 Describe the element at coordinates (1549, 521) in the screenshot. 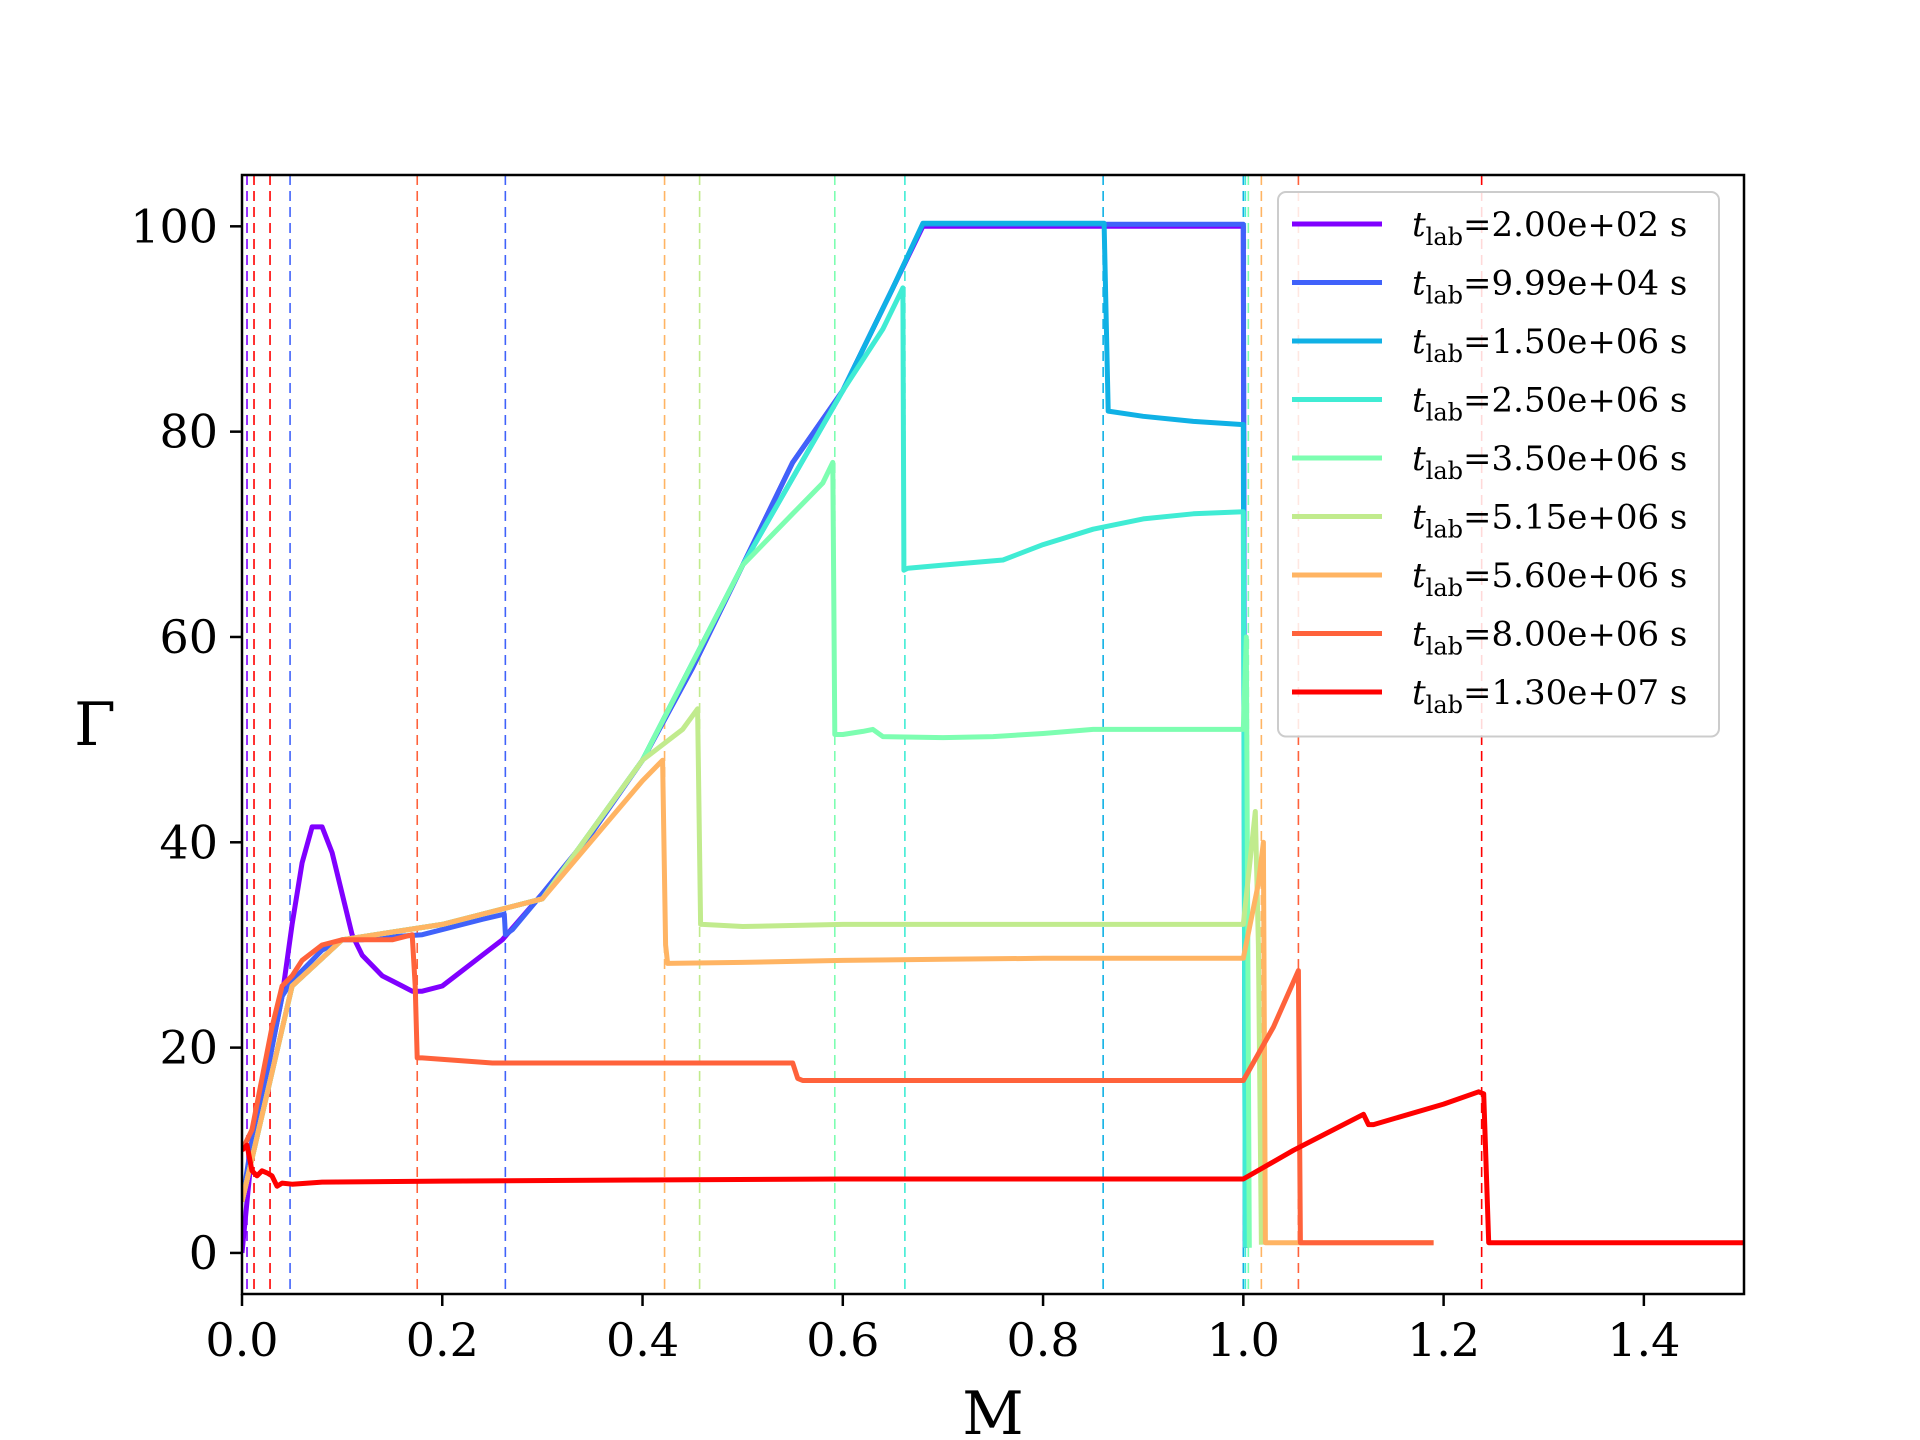

I see `legend-entry-label: tlab=5.15e+06 s` at that location.